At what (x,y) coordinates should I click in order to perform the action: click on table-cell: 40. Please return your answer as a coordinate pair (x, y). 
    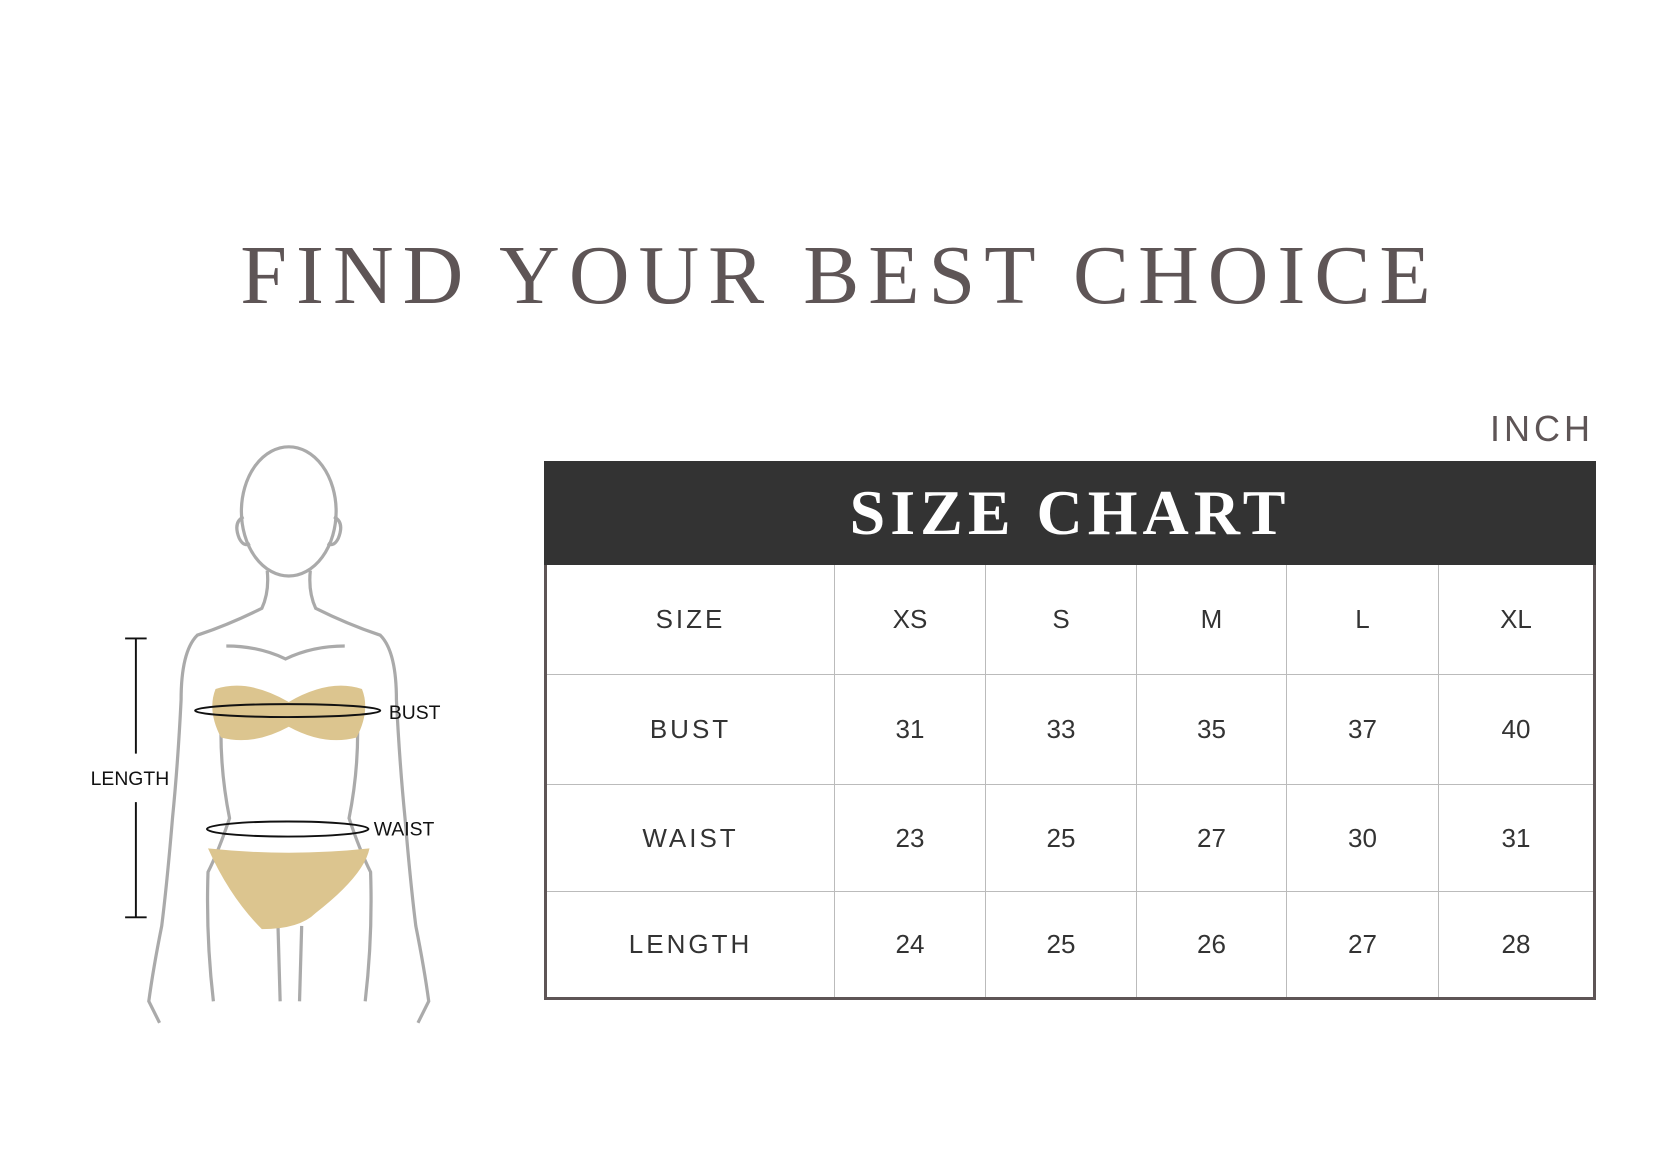
    Looking at the image, I should click on (1515, 729).